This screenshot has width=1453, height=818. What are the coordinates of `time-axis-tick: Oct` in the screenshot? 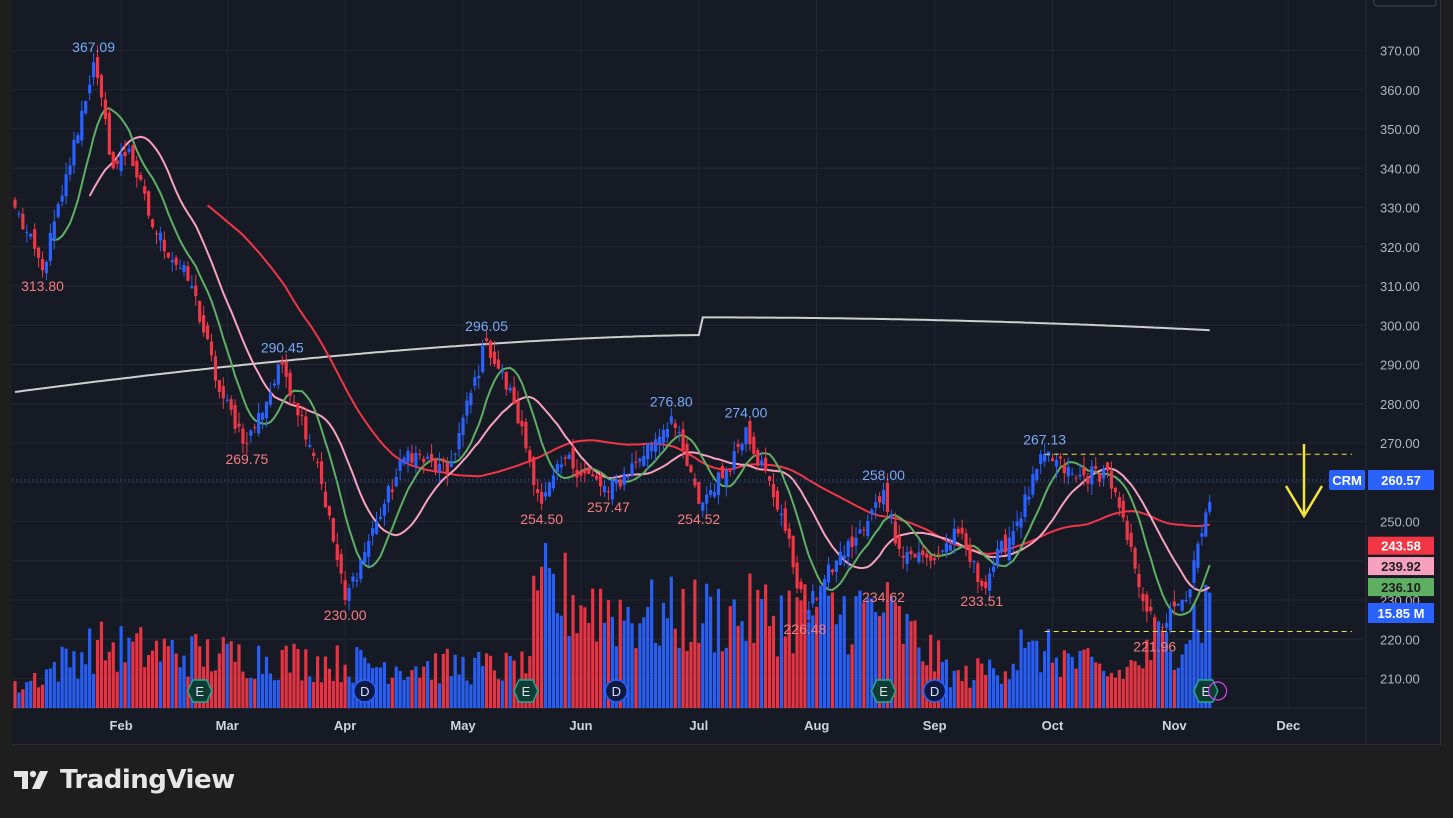 It's located at (1053, 725).